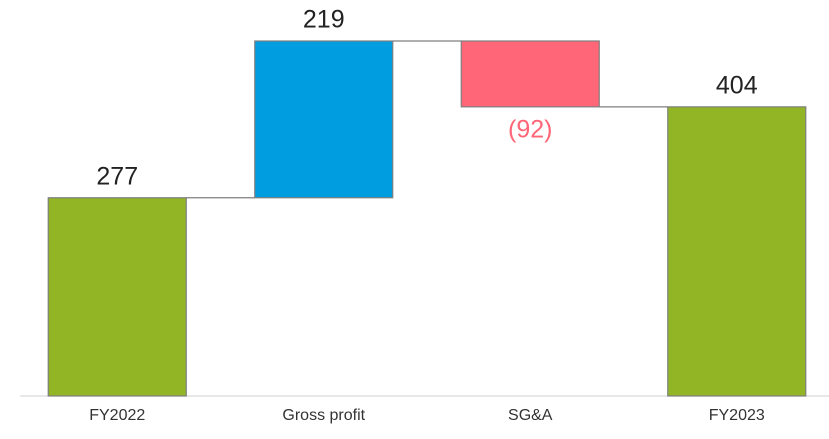 This screenshot has width=829, height=439. Describe the element at coordinates (530, 129) in the screenshot. I see `value-label: (92)` at that location.